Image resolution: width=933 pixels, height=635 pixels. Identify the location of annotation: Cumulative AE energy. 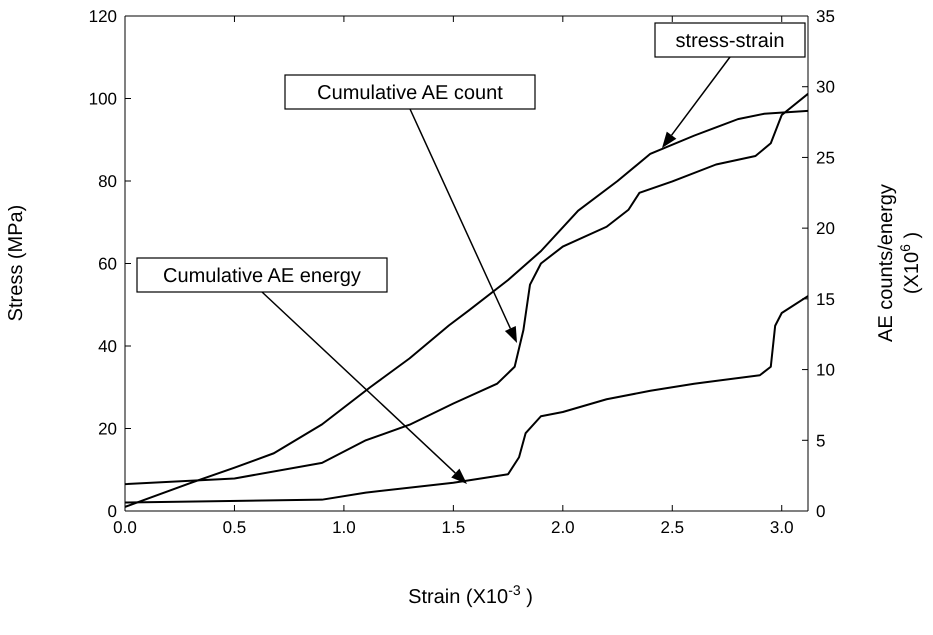
(262, 276).